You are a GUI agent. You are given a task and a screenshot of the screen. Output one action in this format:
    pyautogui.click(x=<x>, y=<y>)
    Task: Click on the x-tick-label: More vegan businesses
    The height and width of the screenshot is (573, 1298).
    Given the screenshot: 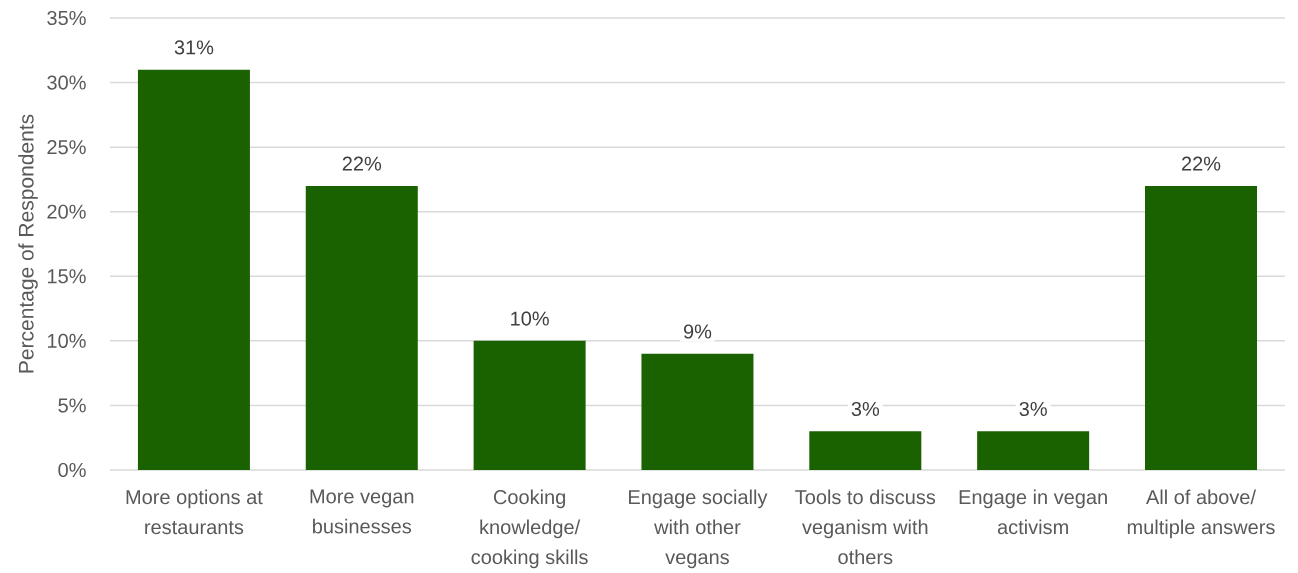 What is the action you would take?
    pyautogui.click(x=362, y=511)
    